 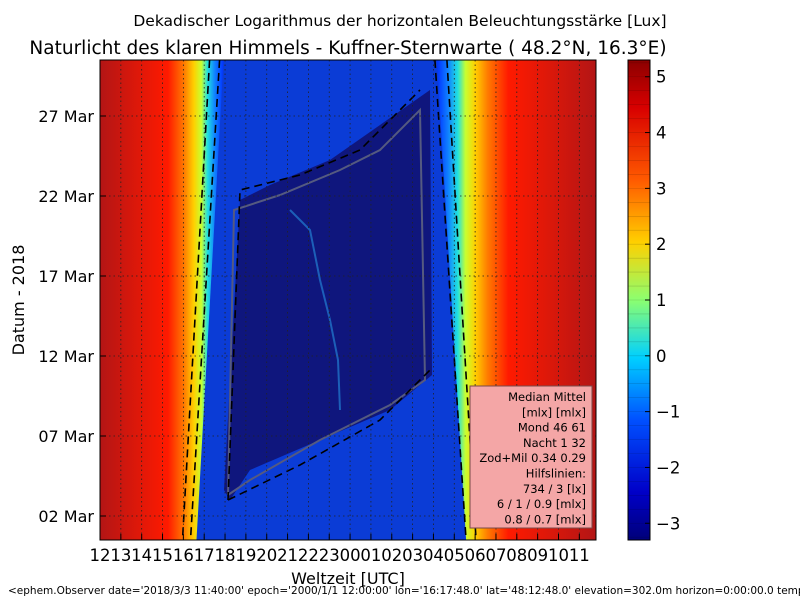 I want to click on x-tick-label: 11, so click(x=579, y=555).